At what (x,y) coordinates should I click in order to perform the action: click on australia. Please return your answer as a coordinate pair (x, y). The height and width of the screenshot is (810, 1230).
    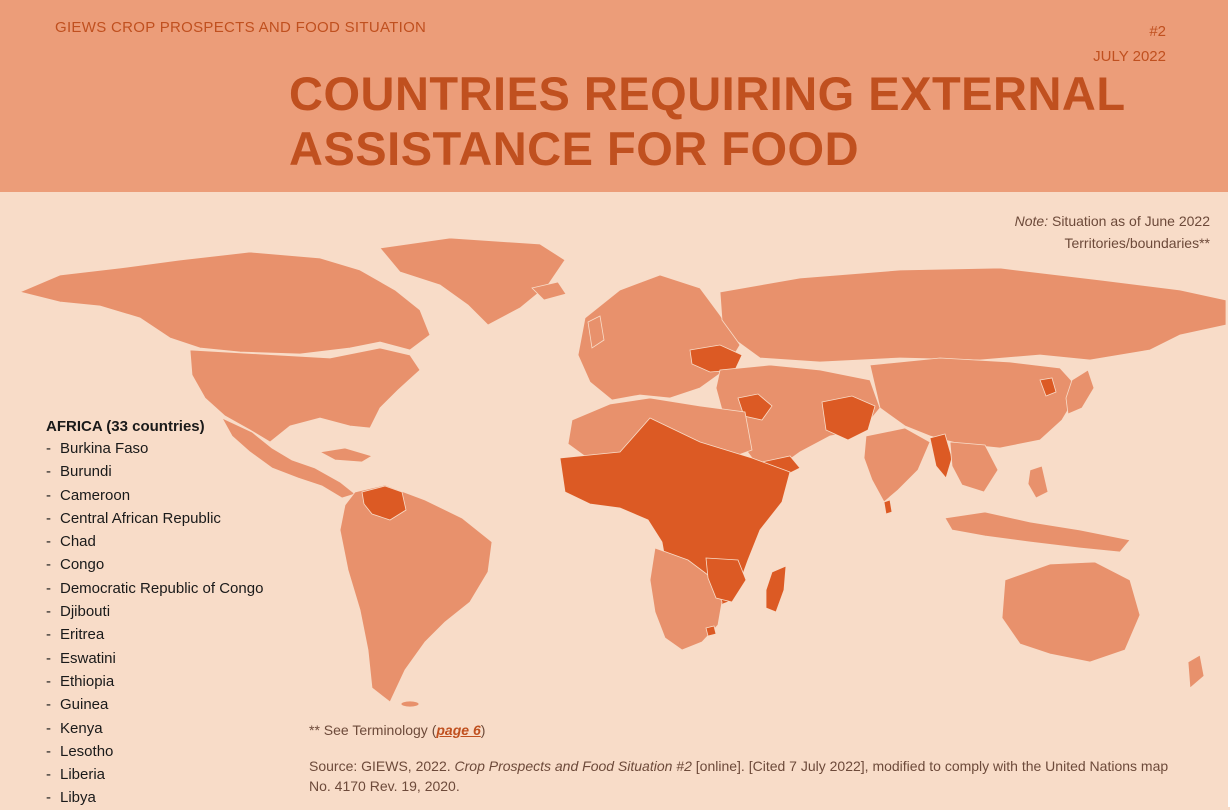
    Looking at the image, I should click on (1071, 612).